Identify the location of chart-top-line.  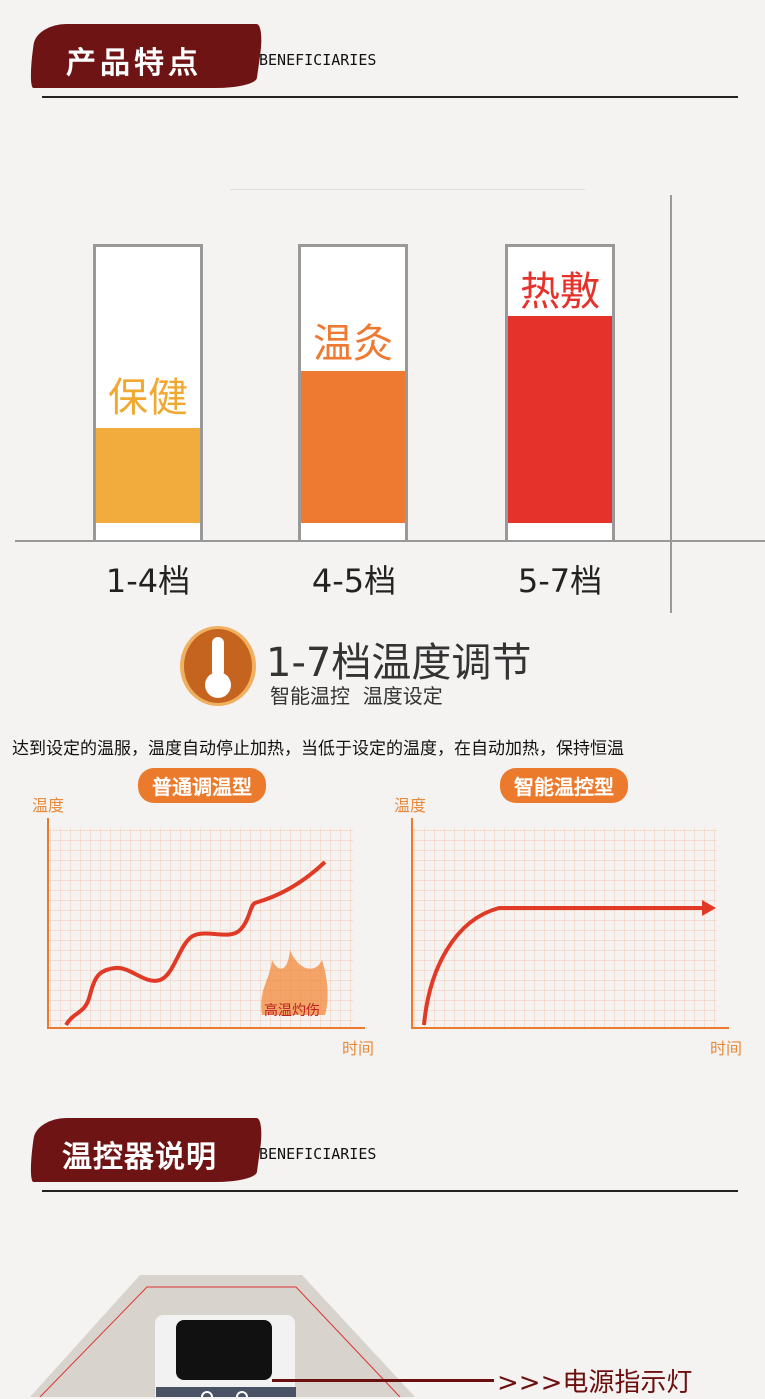
(407, 189).